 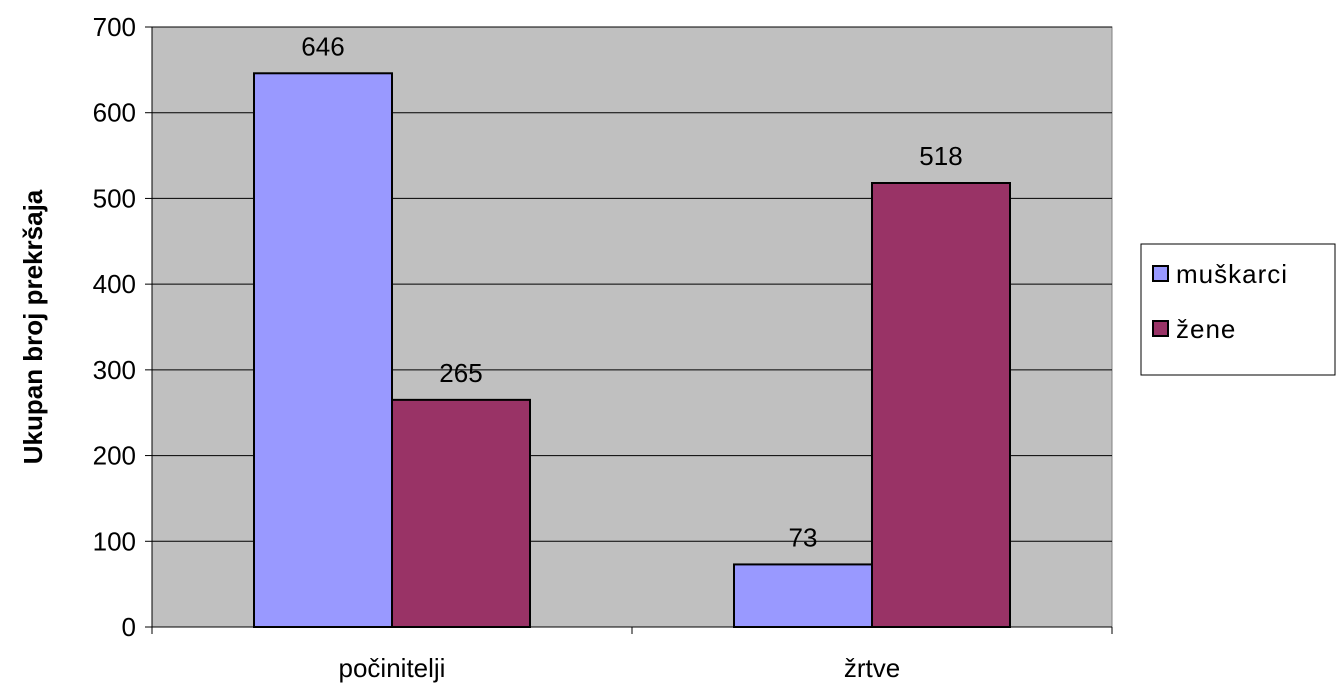 What do you see at coordinates (129, 627) in the screenshot?
I see `y-tick-label: 0` at bounding box center [129, 627].